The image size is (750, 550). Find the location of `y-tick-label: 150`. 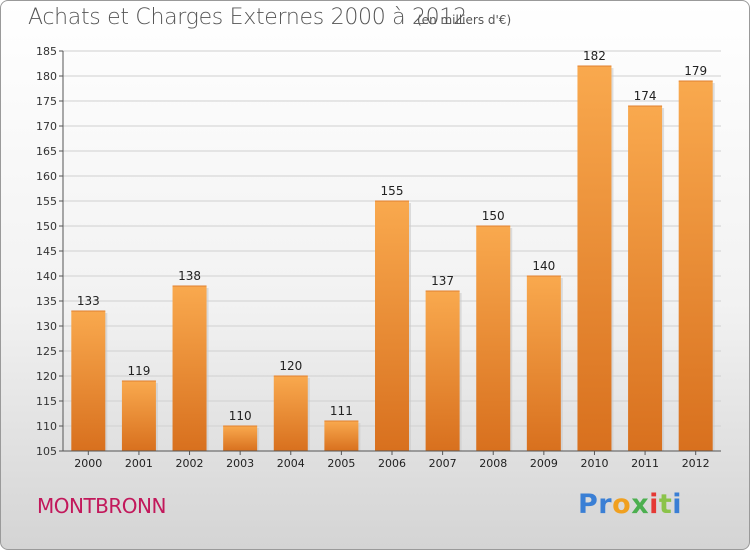

y-tick-label: 150 is located at coordinates (46, 226).